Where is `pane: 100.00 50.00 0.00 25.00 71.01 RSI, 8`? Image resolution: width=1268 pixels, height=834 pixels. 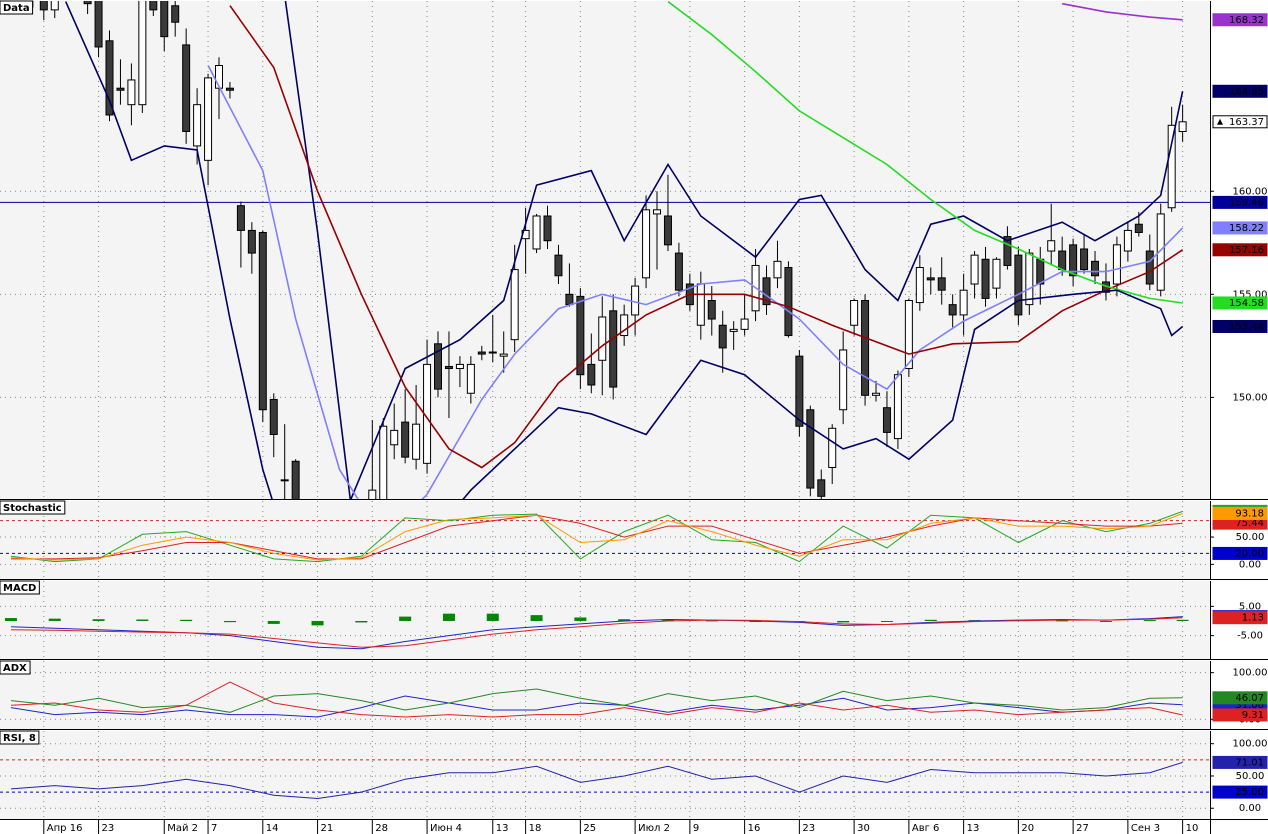 pane: 100.00 50.00 0.00 25.00 71.01 RSI, 8 is located at coordinates (634, 775).